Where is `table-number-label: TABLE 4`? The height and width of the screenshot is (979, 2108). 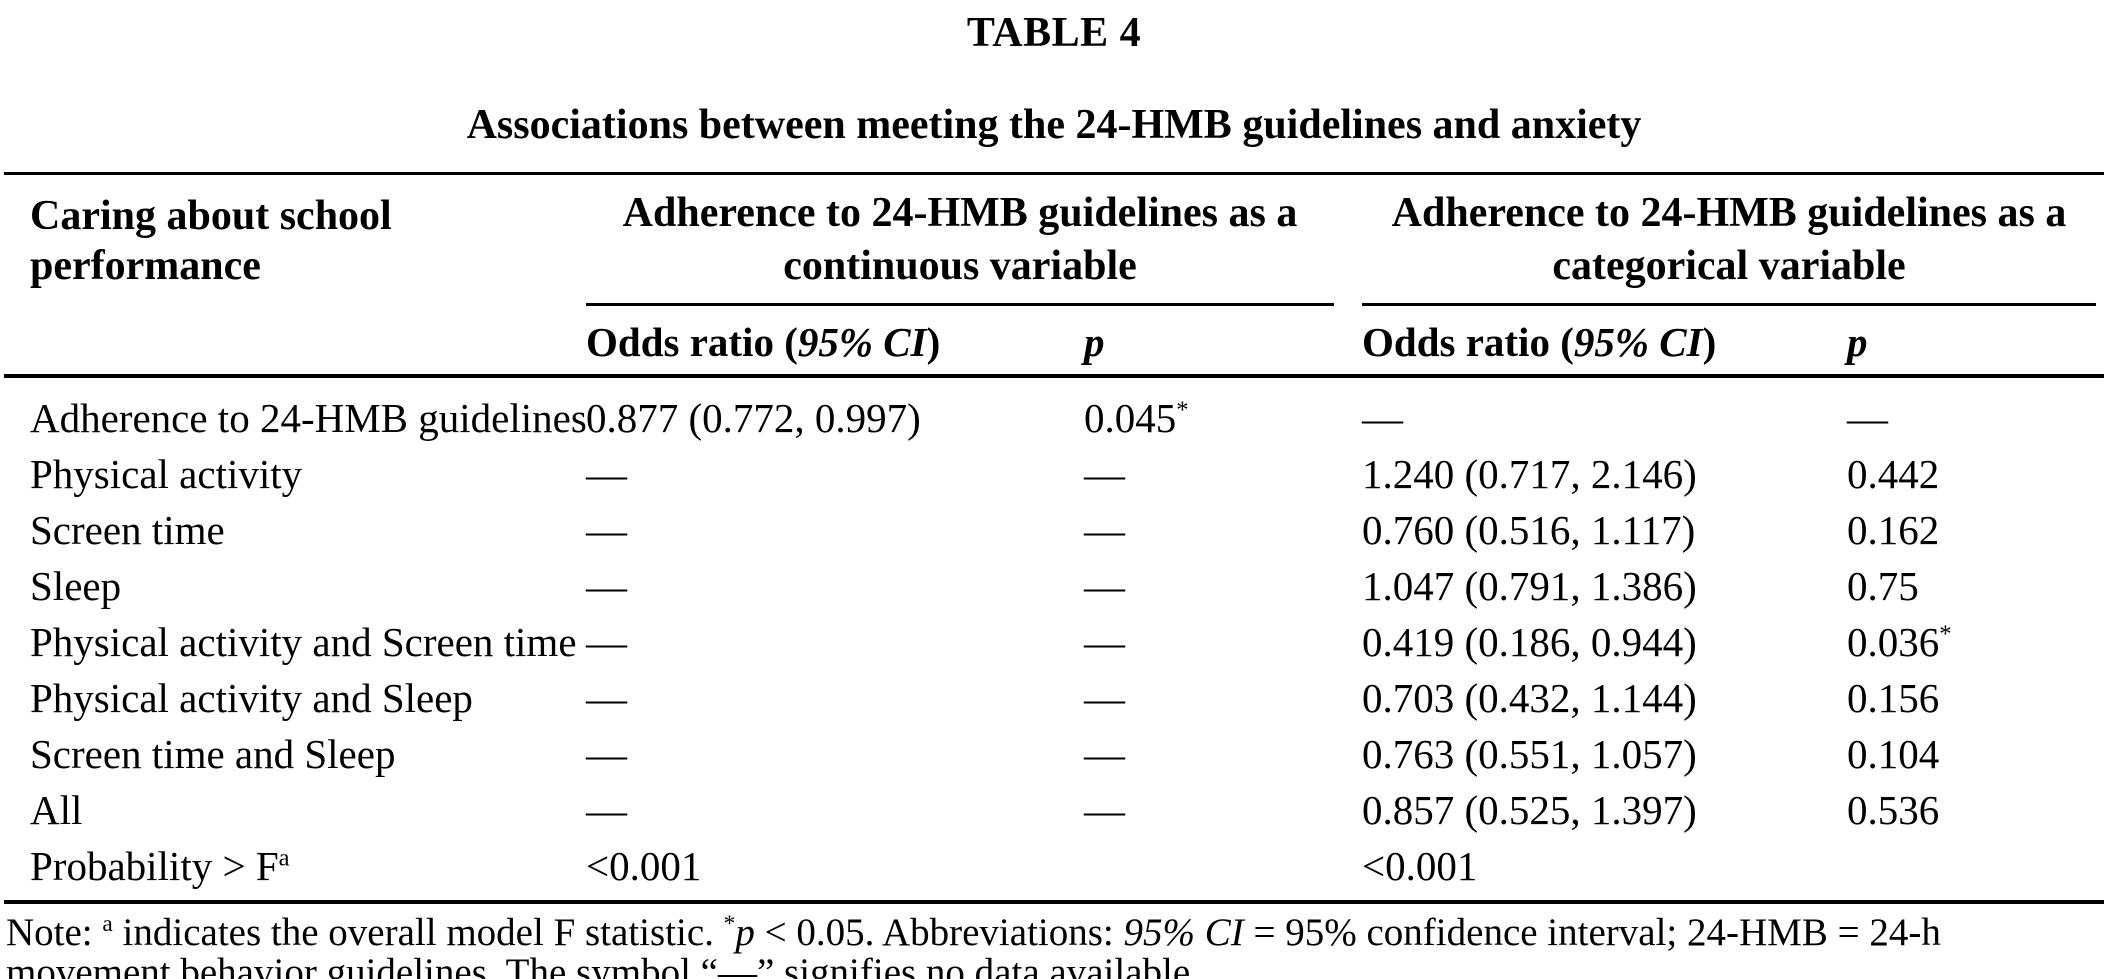
table-number-label: TABLE 4 is located at coordinates (1054, 33).